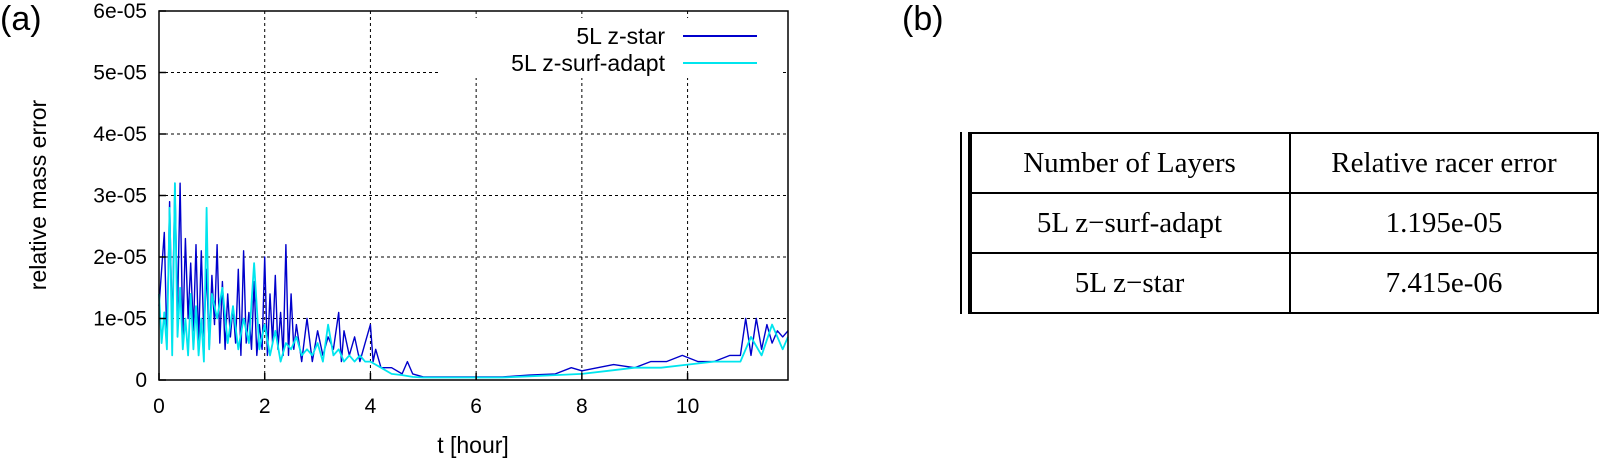 This screenshot has width=1600, height=461. I want to click on y-tick-label: 6e-05, so click(120, 11).